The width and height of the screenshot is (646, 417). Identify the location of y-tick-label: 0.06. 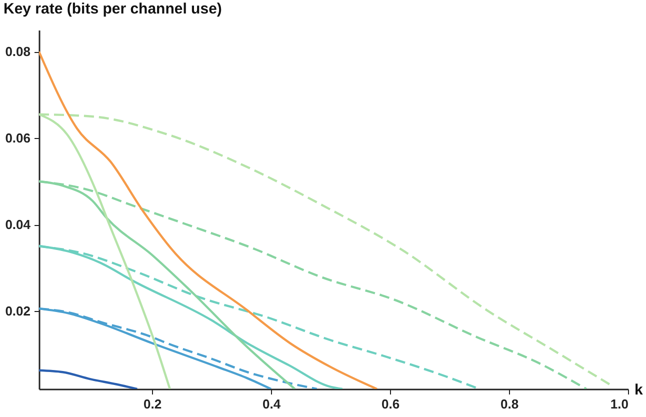
(17, 138).